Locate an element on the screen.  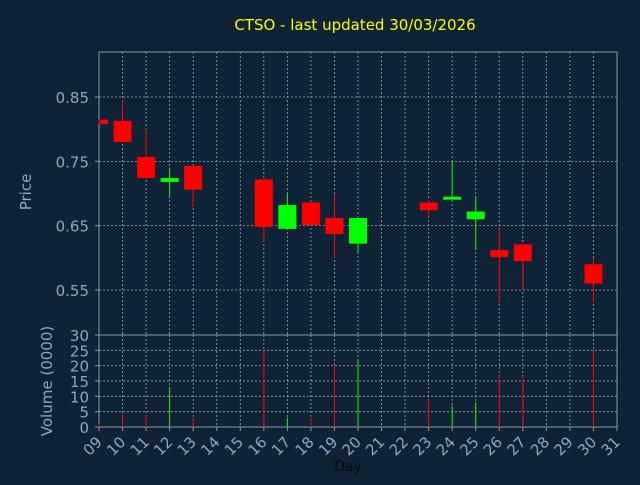
volume-ytick-label: 25 is located at coordinates (79, 351).